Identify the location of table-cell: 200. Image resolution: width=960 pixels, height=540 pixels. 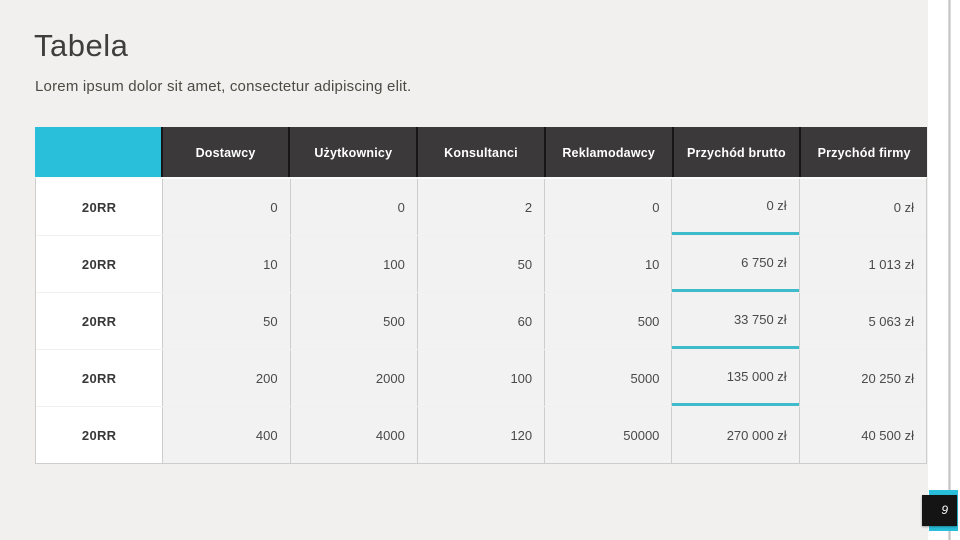
(226, 378).